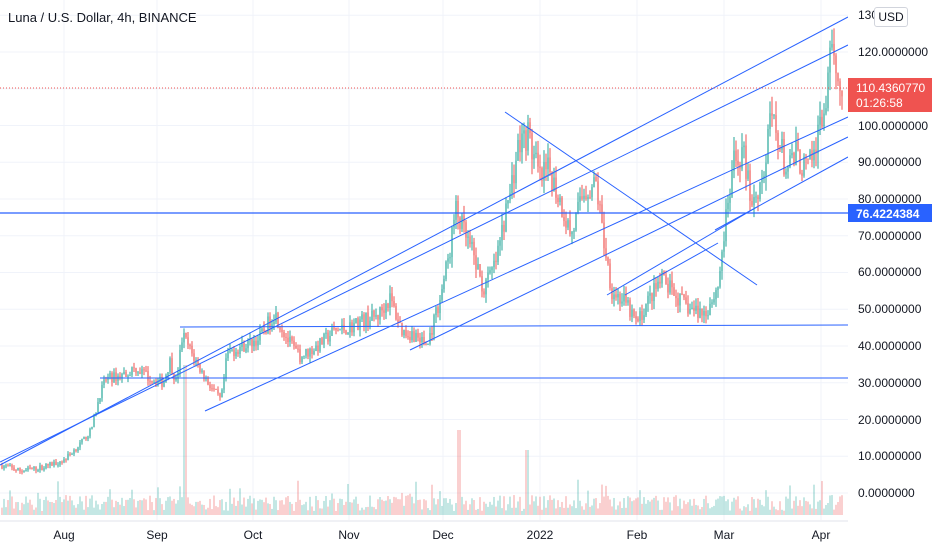 The width and height of the screenshot is (932, 555). Describe the element at coordinates (891, 17) in the screenshot. I see `currency-button: USD` at that location.